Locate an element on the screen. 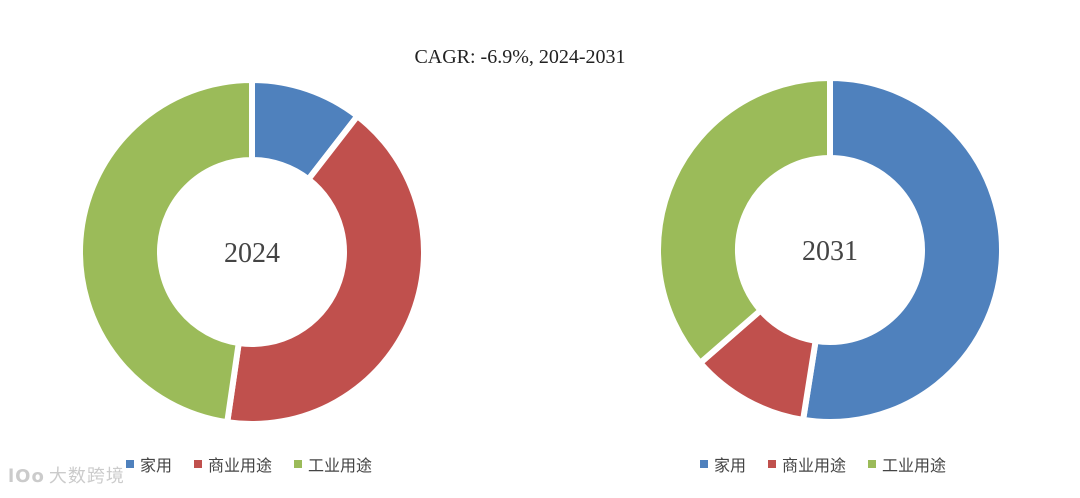 The image size is (1080, 498). center-label: 2031 is located at coordinates (830, 251).